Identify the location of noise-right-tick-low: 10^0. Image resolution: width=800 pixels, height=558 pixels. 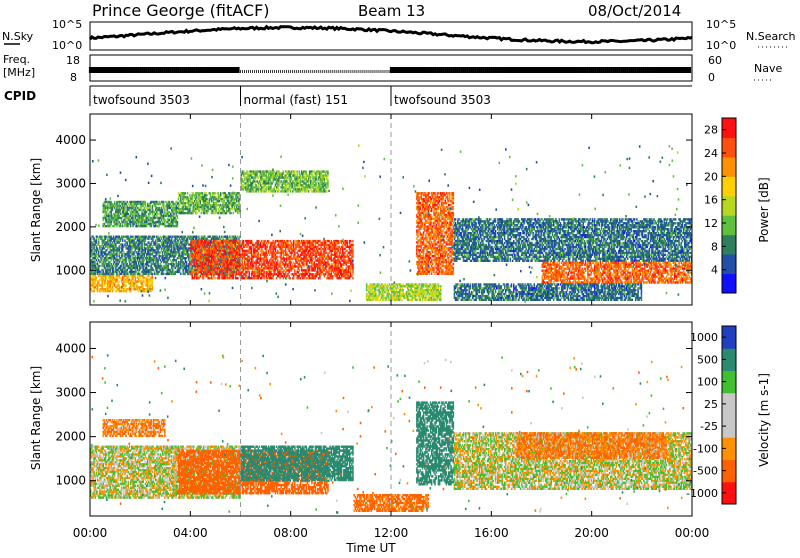
(721, 45).